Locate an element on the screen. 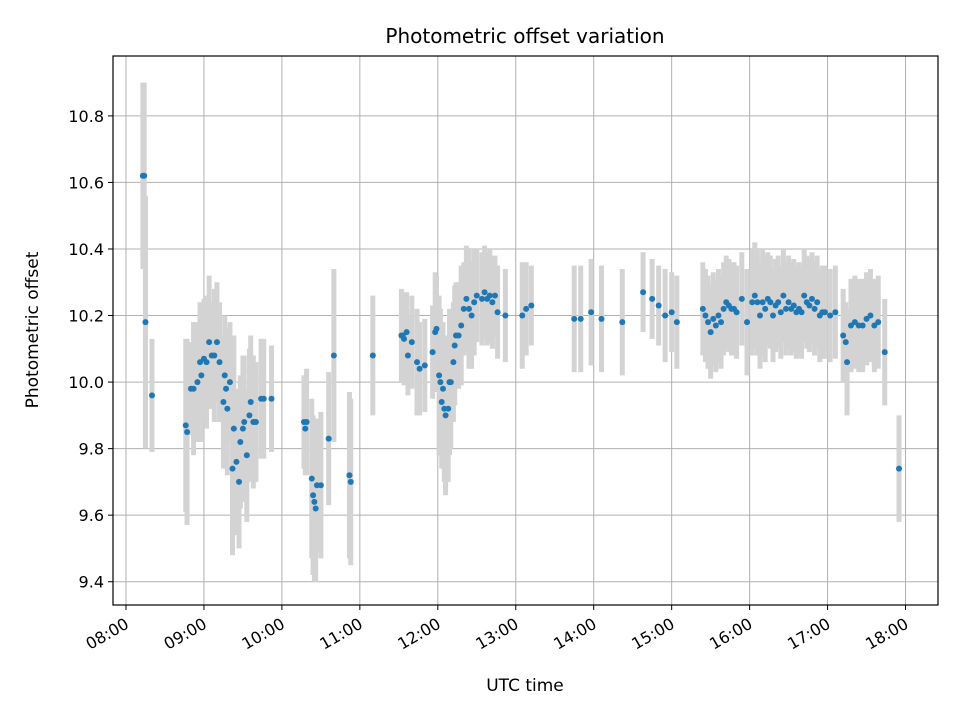 The width and height of the screenshot is (960, 720). y-tick-label: 10.2 is located at coordinates (86, 316).